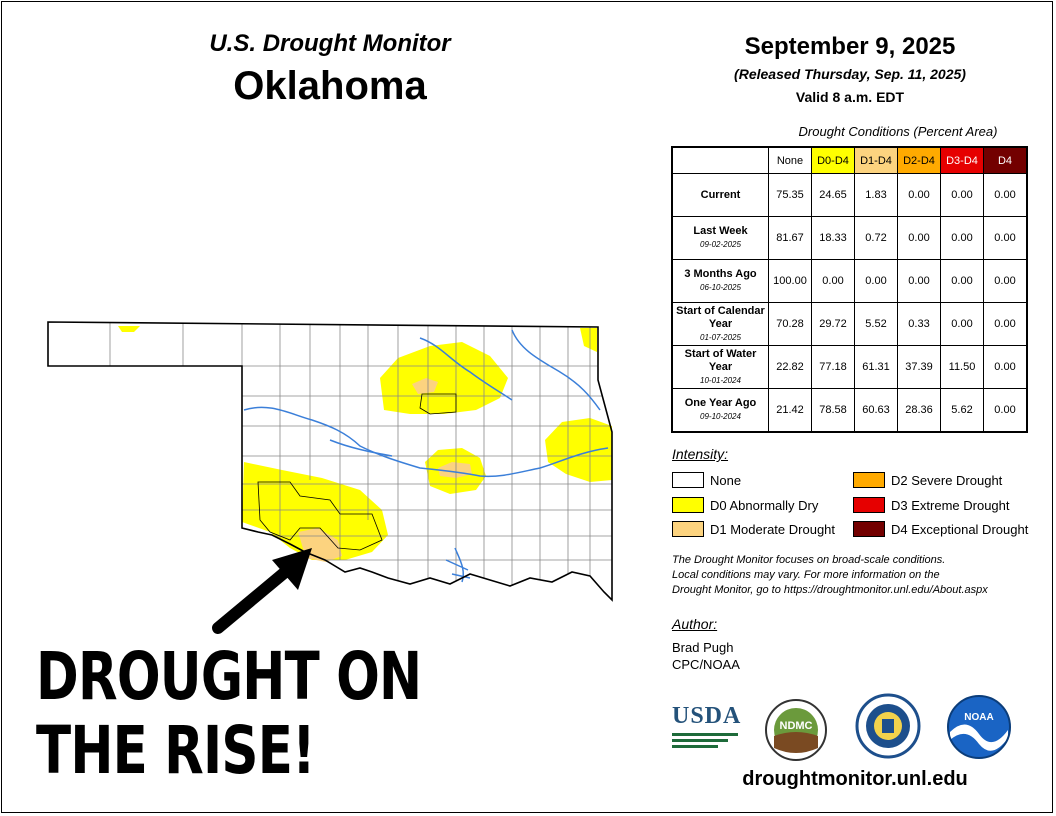  I want to click on row-label: Start of Water Year 10-01-2024, so click(720, 367).